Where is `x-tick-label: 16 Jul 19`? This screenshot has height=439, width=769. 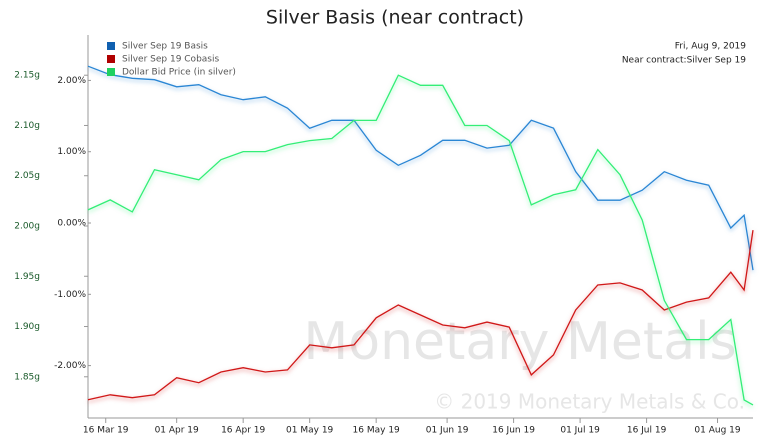
x-tick-label: 16 Jul 19 is located at coordinates (647, 431).